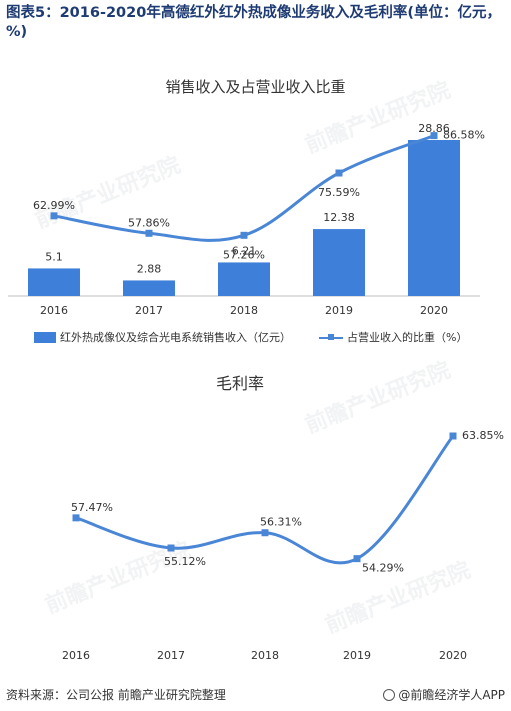 The height and width of the screenshot is (711, 511). What do you see at coordinates (239, 383) in the screenshot?
I see `chart-title-margin: 毛利率` at bounding box center [239, 383].